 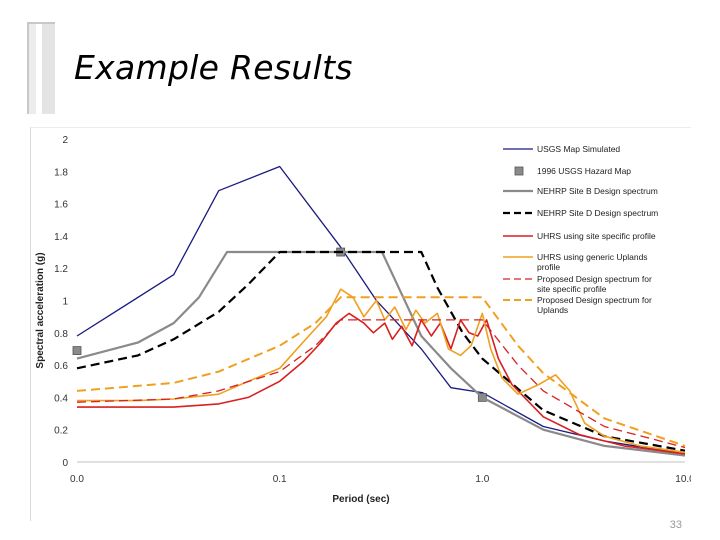 What do you see at coordinates (213, 67) in the screenshot?
I see `slide-title: Example Results` at bounding box center [213, 67].